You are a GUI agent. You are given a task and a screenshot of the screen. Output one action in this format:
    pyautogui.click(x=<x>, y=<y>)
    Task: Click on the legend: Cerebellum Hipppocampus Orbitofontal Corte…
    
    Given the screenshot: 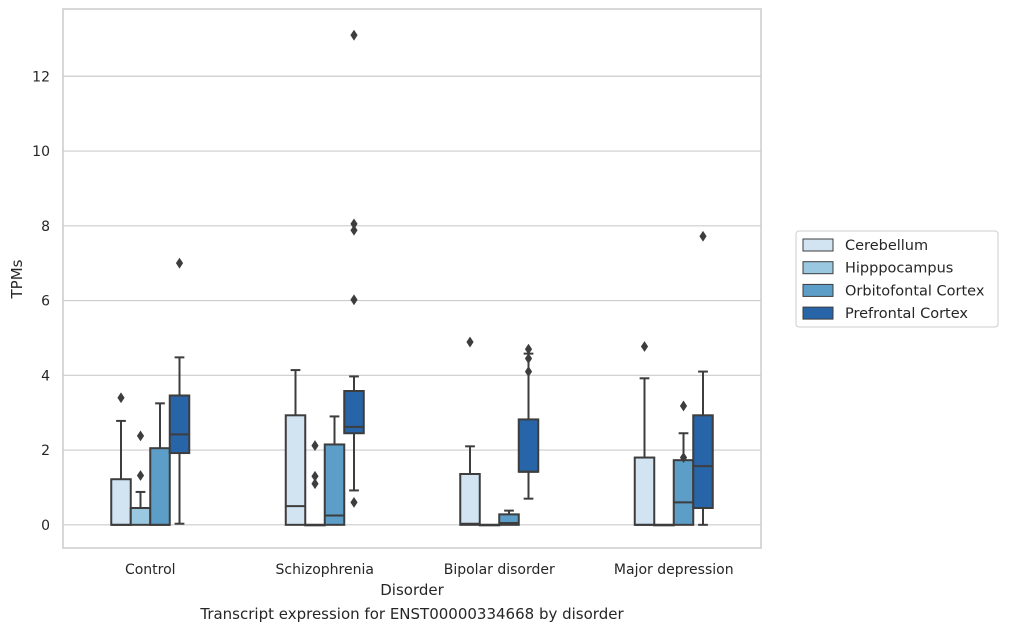 What is the action you would take?
    pyautogui.click(x=897, y=279)
    